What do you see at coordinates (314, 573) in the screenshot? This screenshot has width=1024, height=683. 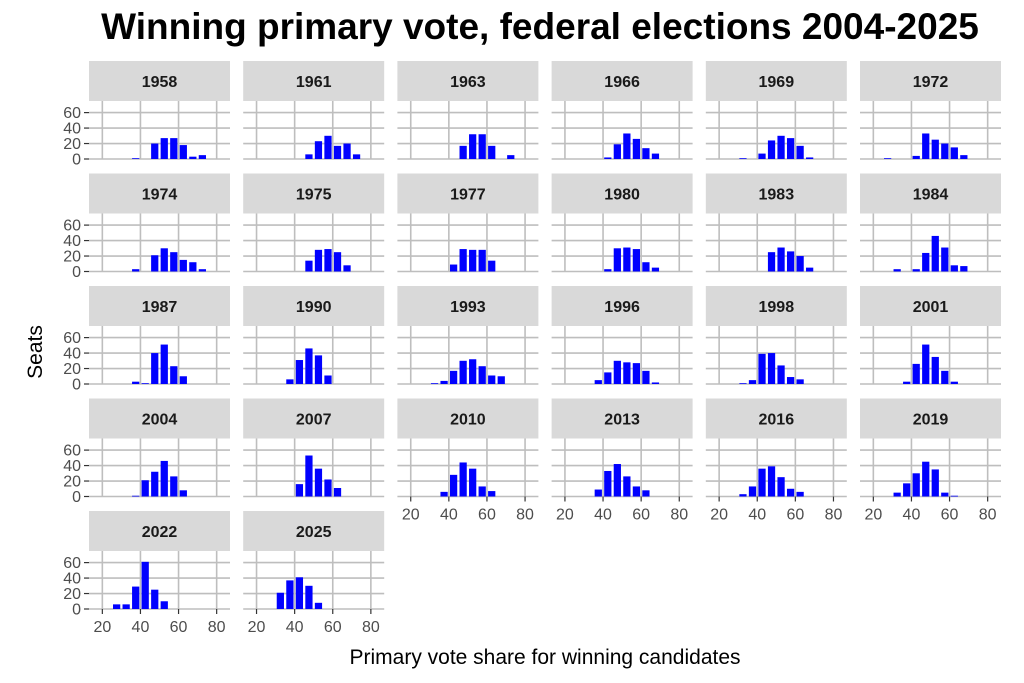 I see `facet-panel-2025: 2025 20 40 60 80` at bounding box center [314, 573].